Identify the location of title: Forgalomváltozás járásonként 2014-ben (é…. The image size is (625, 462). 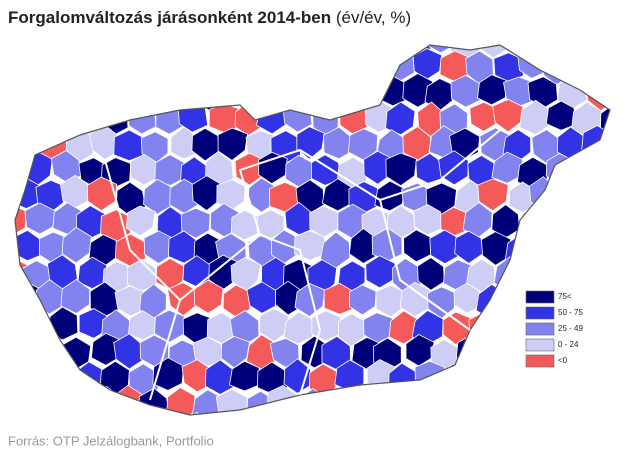
(209, 17).